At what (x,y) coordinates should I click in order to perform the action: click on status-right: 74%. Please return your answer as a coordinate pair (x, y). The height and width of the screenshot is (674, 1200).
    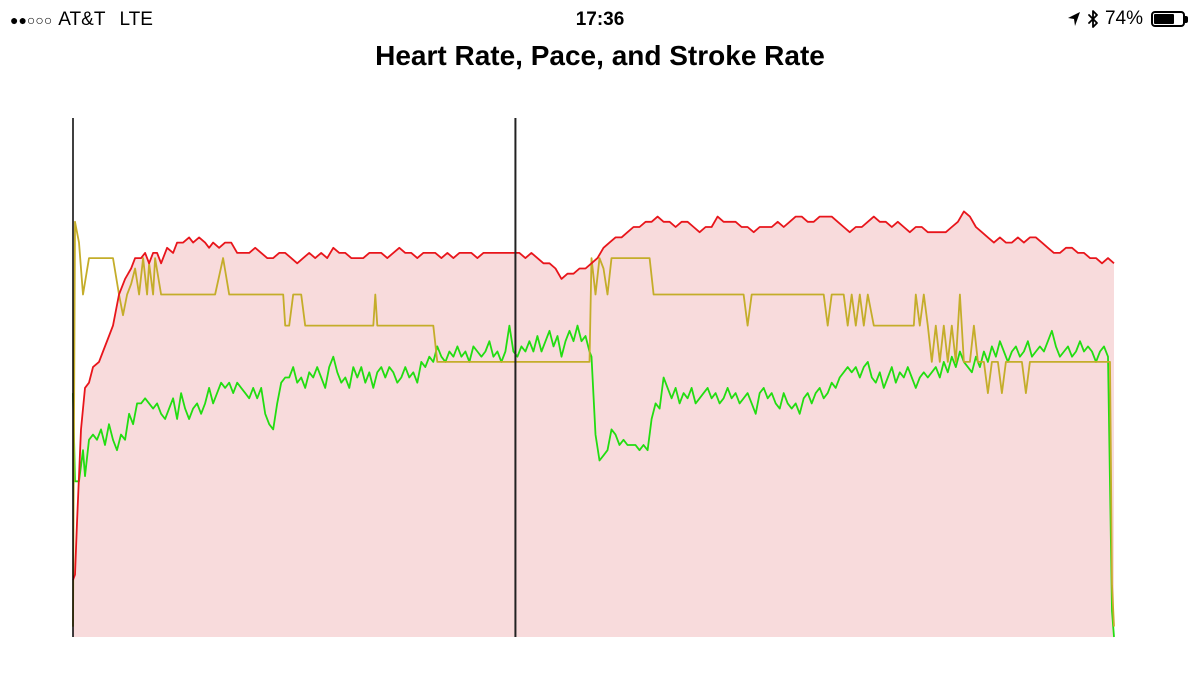
    Looking at the image, I should click on (1127, 19).